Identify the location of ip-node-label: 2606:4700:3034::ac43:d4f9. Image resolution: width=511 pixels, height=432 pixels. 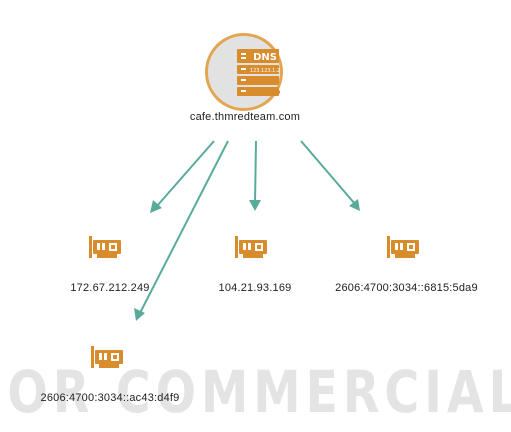
(110, 398).